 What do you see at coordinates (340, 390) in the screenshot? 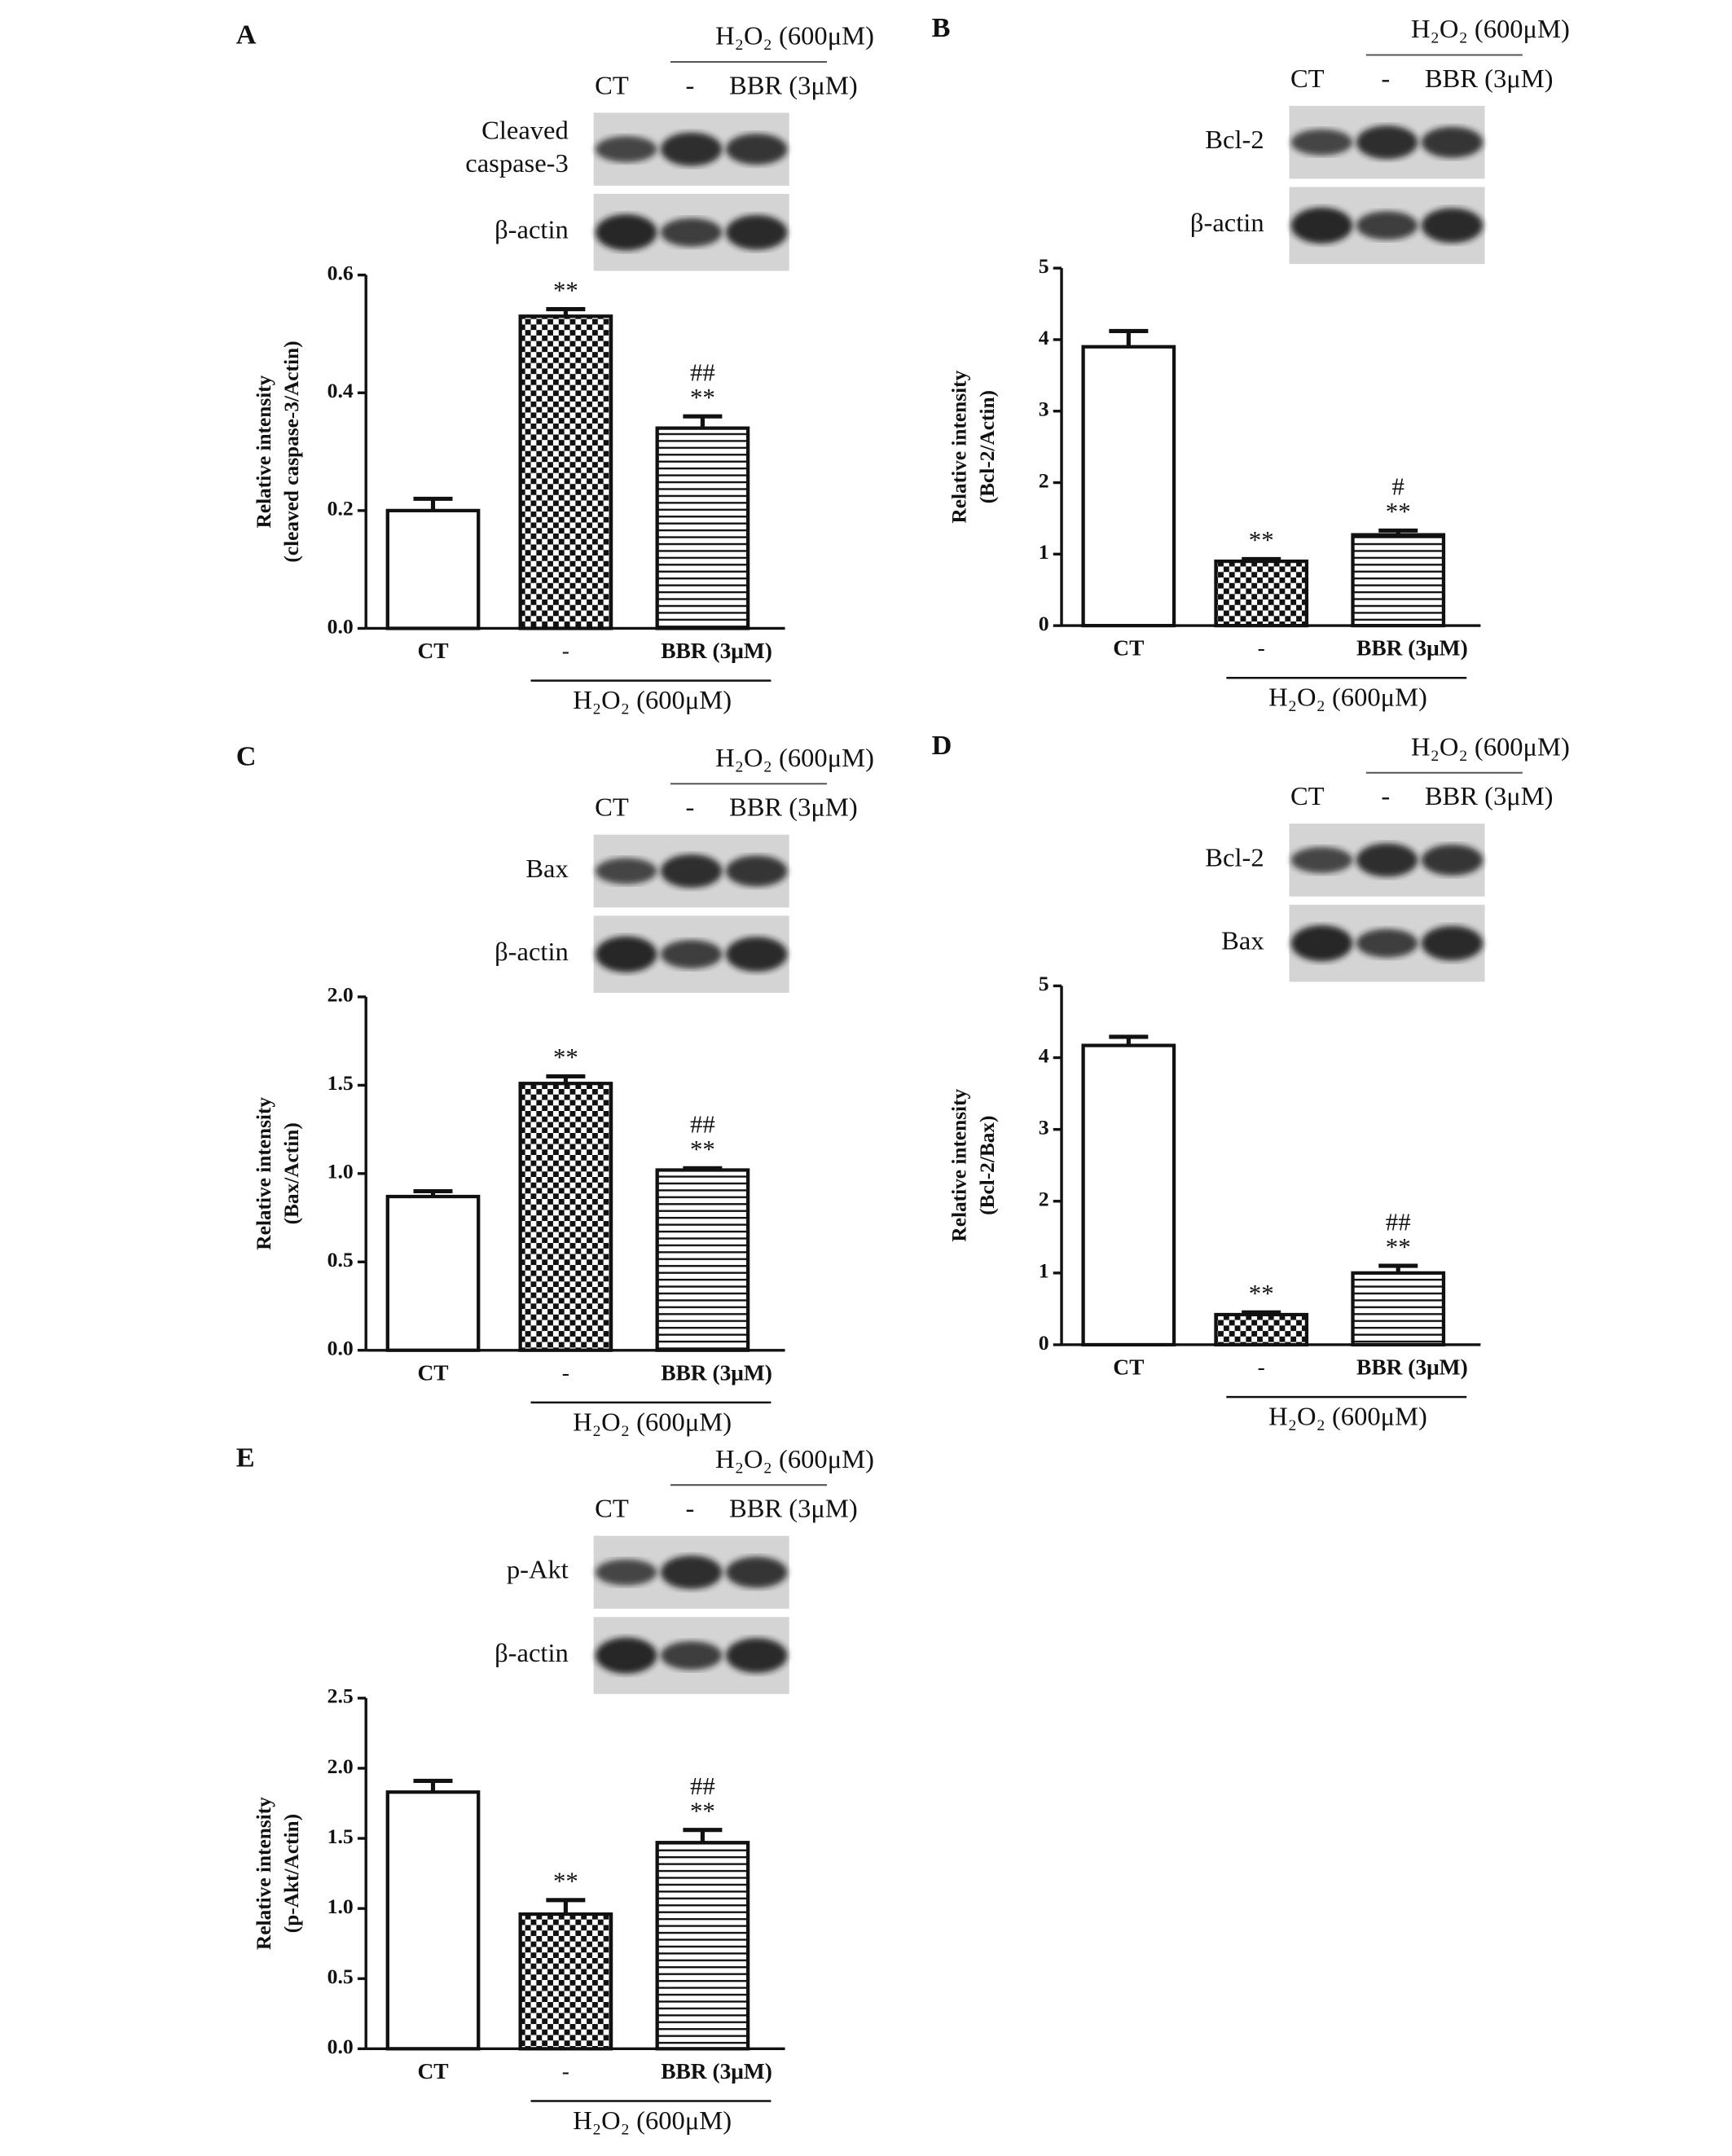
I see `y-tick-label: 0.4` at bounding box center [340, 390].